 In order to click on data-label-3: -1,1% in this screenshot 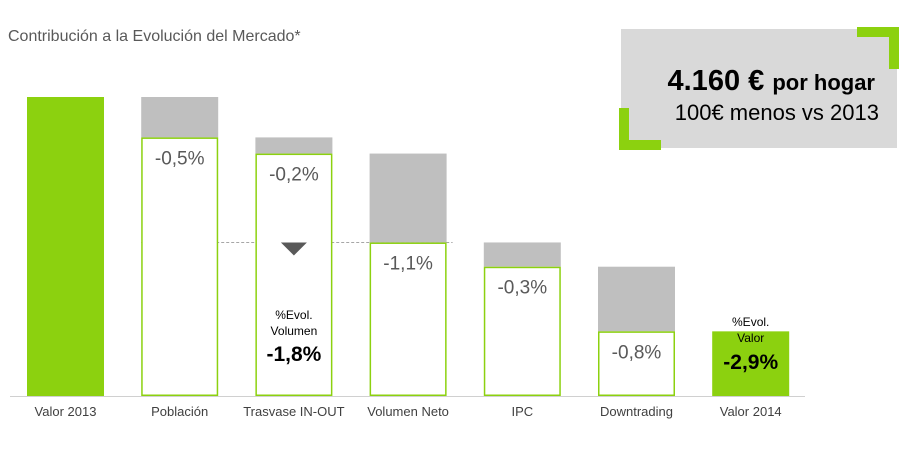, I will do `click(408, 263)`.